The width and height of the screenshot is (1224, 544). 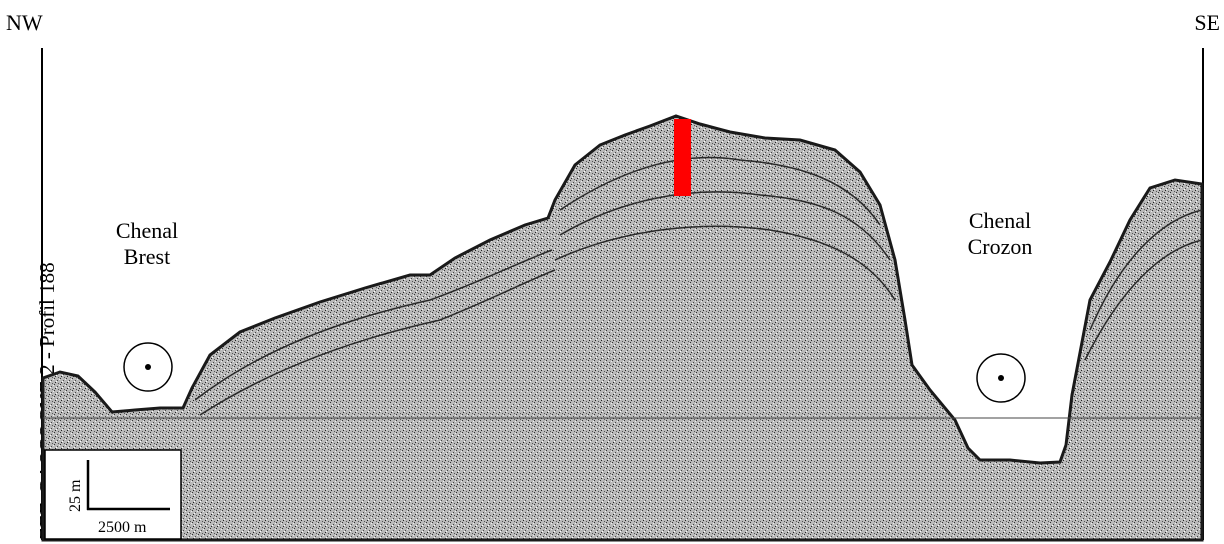 I want to click on scale-bar: 25 m 2500 m, so click(x=113, y=494).